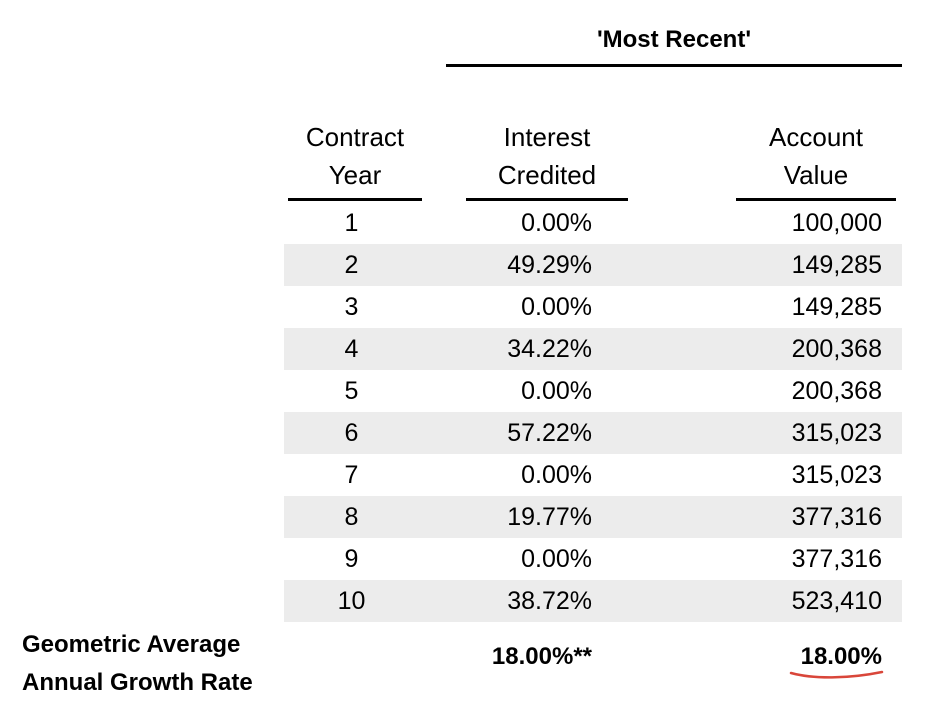 Image resolution: width=930 pixels, height=715 pixels. Describe the element at coordinates (593, 601) in the screenshot. I see `table-row: 10 38.72% 523,410` at that location.